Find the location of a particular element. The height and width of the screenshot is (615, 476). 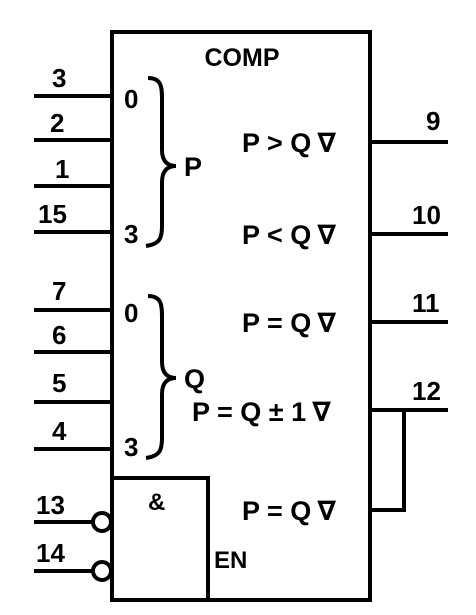

pin-number-12: 12 is located at coordinates (426, 391).